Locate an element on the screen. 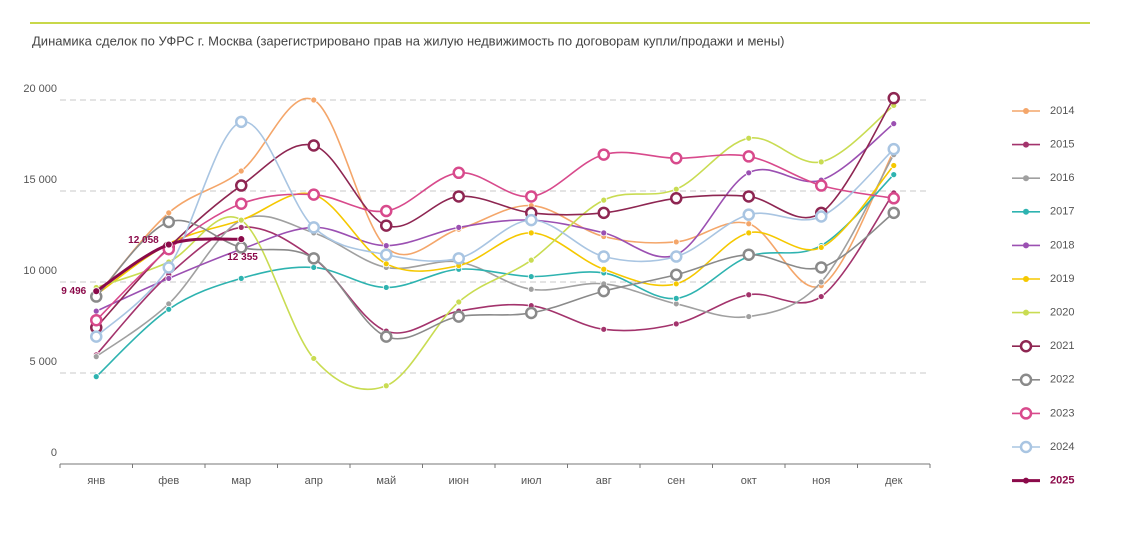  y-tick-label: 5 000 is located at coordinates (43, 362).